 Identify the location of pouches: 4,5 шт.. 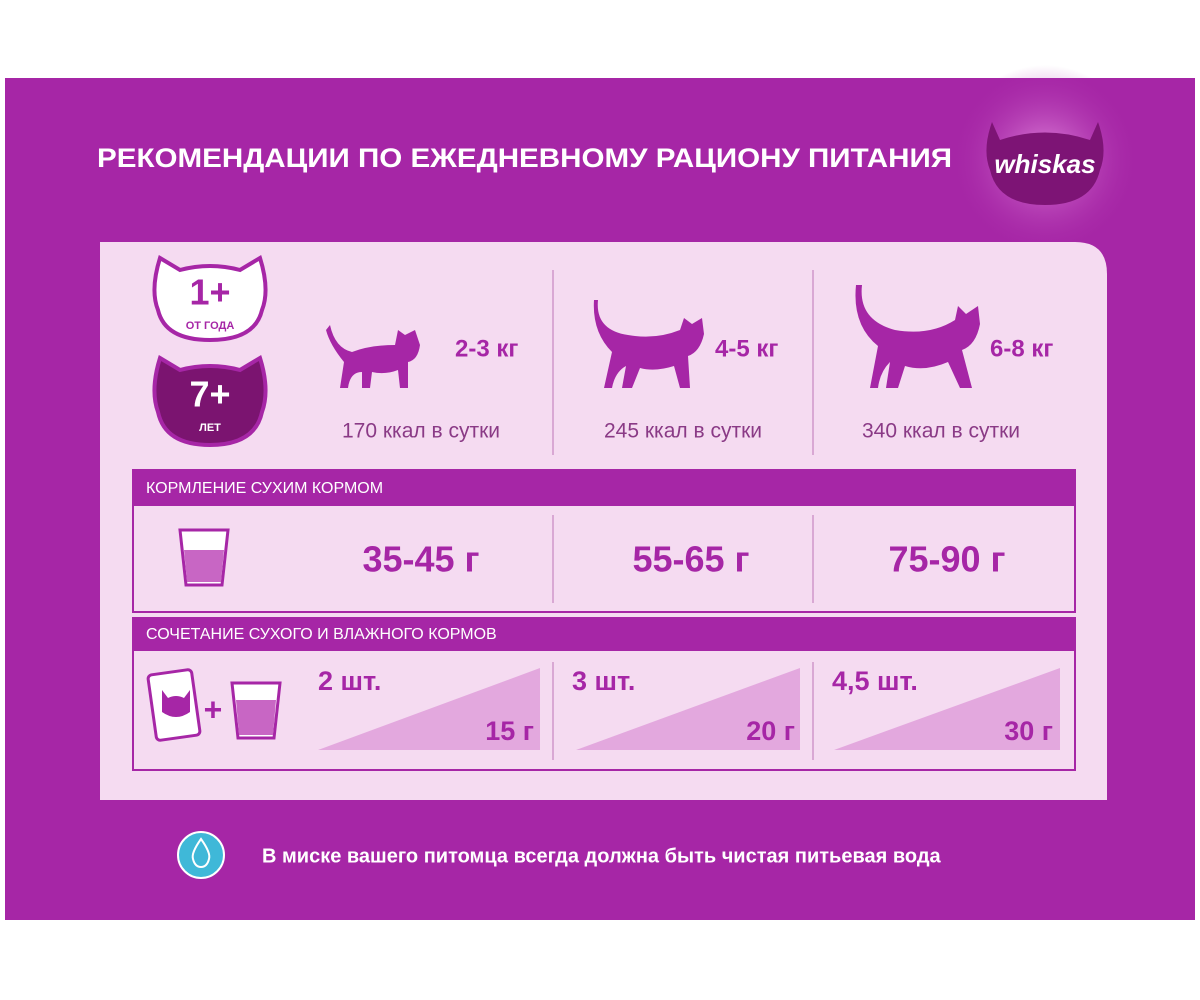
(875, 681).